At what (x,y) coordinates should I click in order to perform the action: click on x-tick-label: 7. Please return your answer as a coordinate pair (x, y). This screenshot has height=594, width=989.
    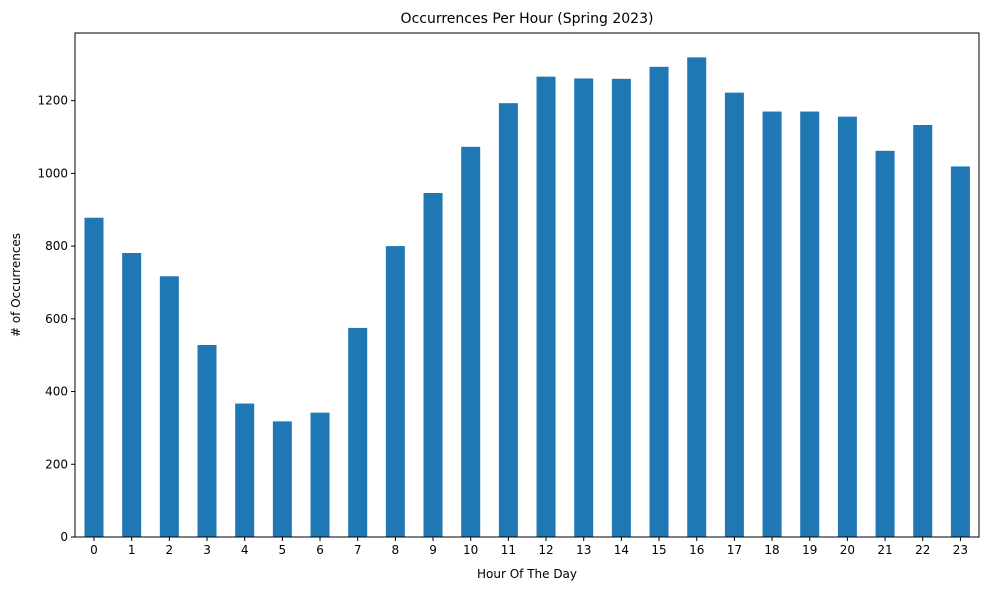
    Looking at the image, I should click on (358, 550).